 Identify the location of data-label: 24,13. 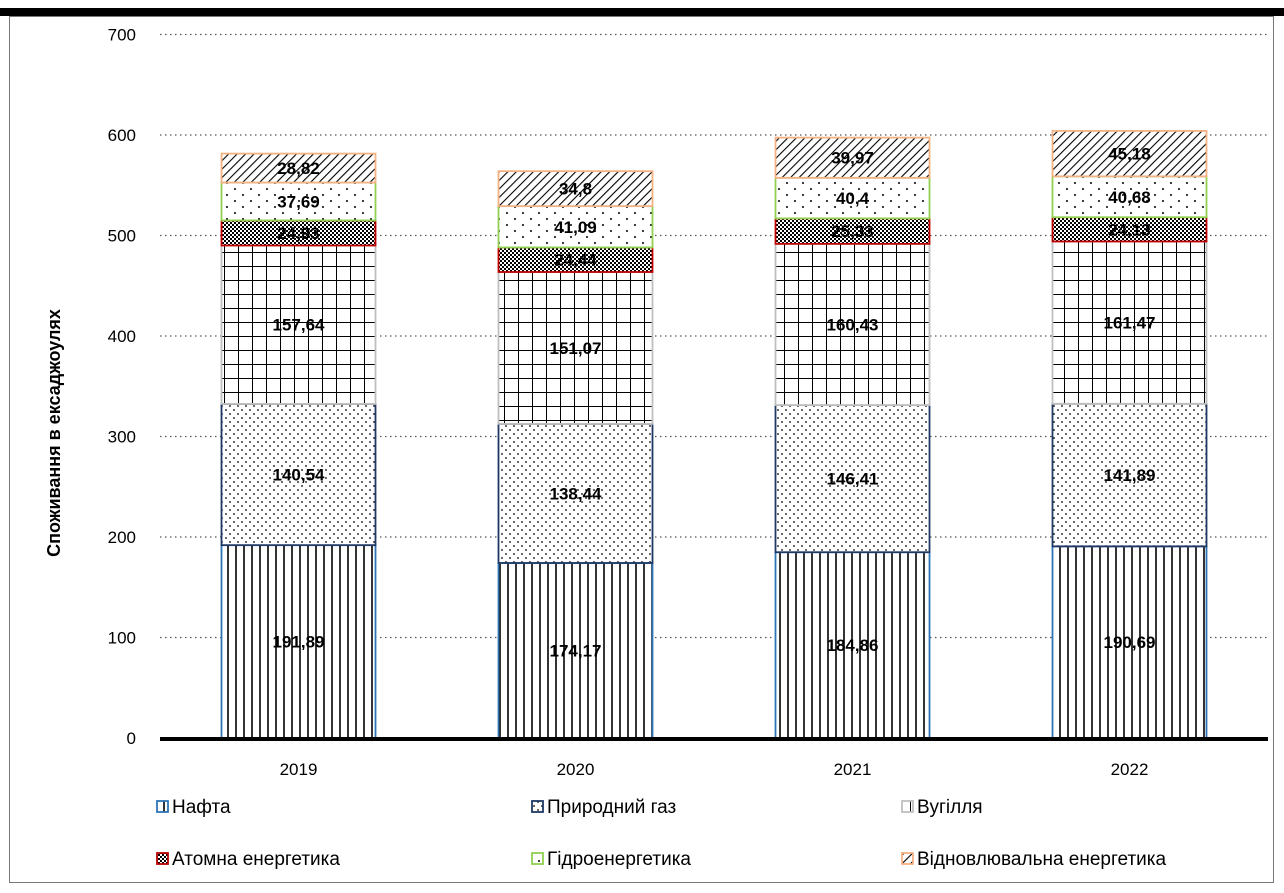
(1129, 229).